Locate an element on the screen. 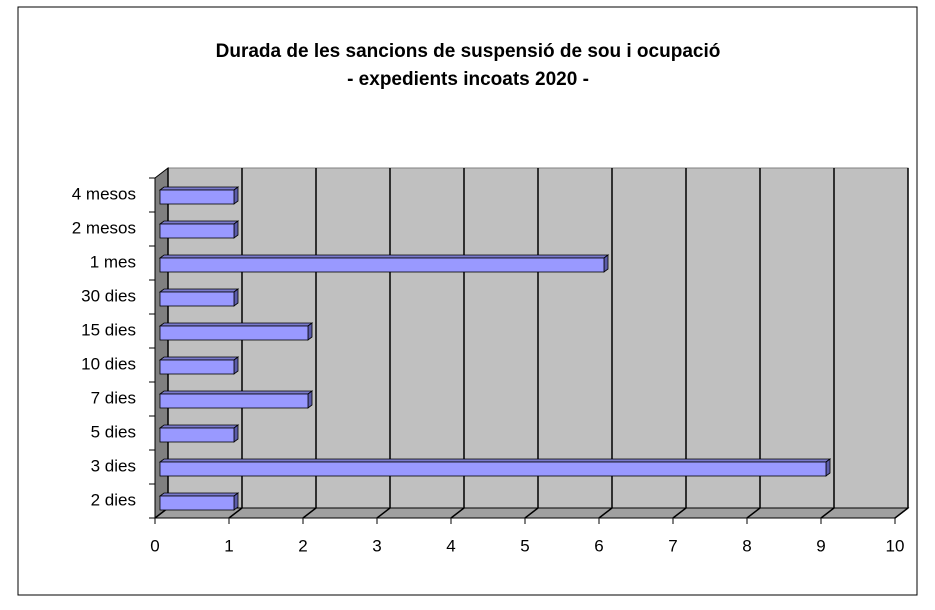 Image resolution: width=935 pixels, height=610 pixels. x-tick-label: 8 is located at coordinates (746, 545).